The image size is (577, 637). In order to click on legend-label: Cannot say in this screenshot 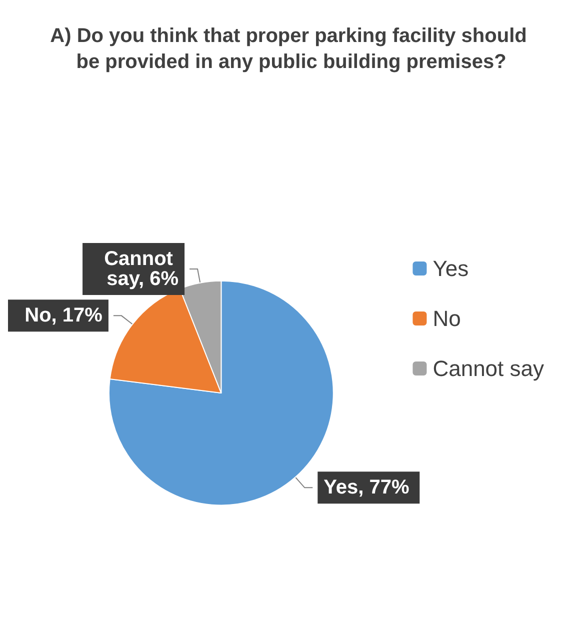, I will do `click(488, 368)`.